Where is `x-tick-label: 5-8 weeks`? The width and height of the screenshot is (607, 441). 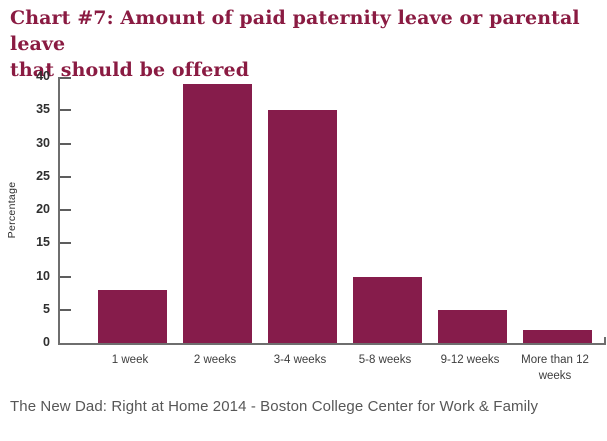 x-tick-label: 5-8 weeks is located at coordinates (385, 360).